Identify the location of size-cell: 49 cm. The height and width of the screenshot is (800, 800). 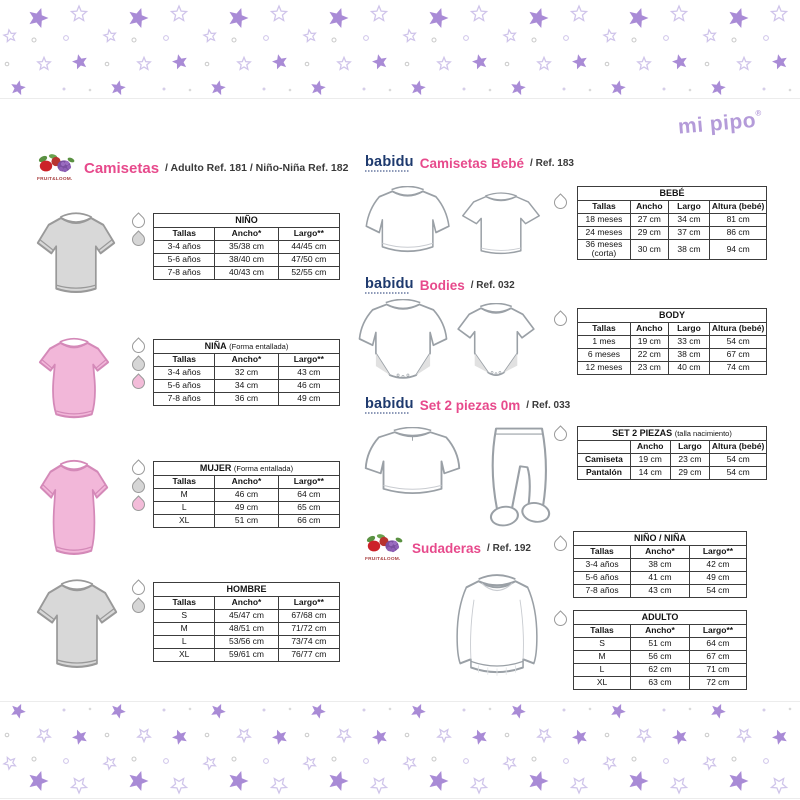
(309, 399).